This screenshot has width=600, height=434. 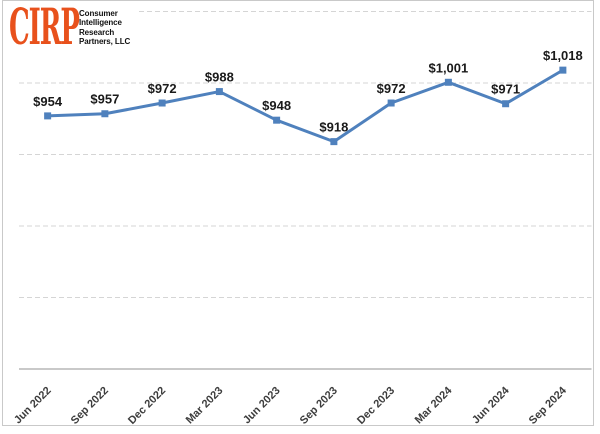 What do you see at coordinates (98, 13) in the screenshot?
I see `logo-line: Consumer` at bounding box center [98, 13].